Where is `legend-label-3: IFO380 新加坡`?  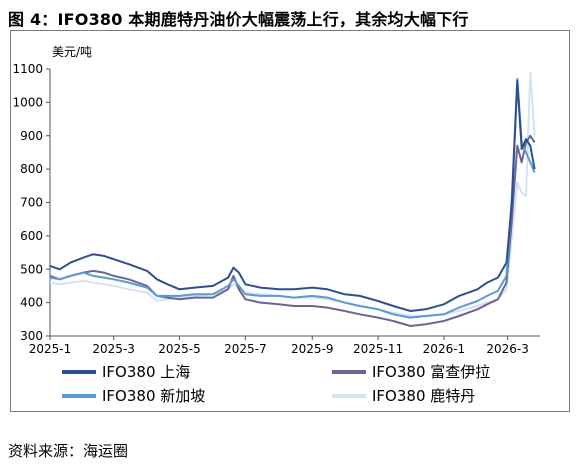 legend-label-3: IFO380 新加坡 is located at coordinates (153, 396).